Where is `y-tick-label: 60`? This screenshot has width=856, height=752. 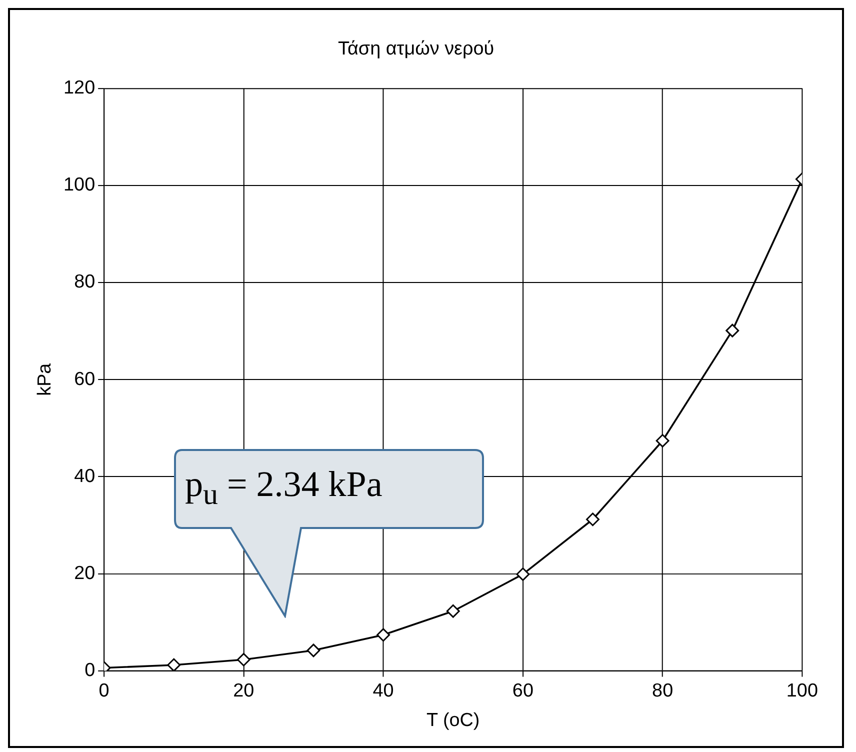
y-tick-label: 60 is located at coordinates (85, 379).